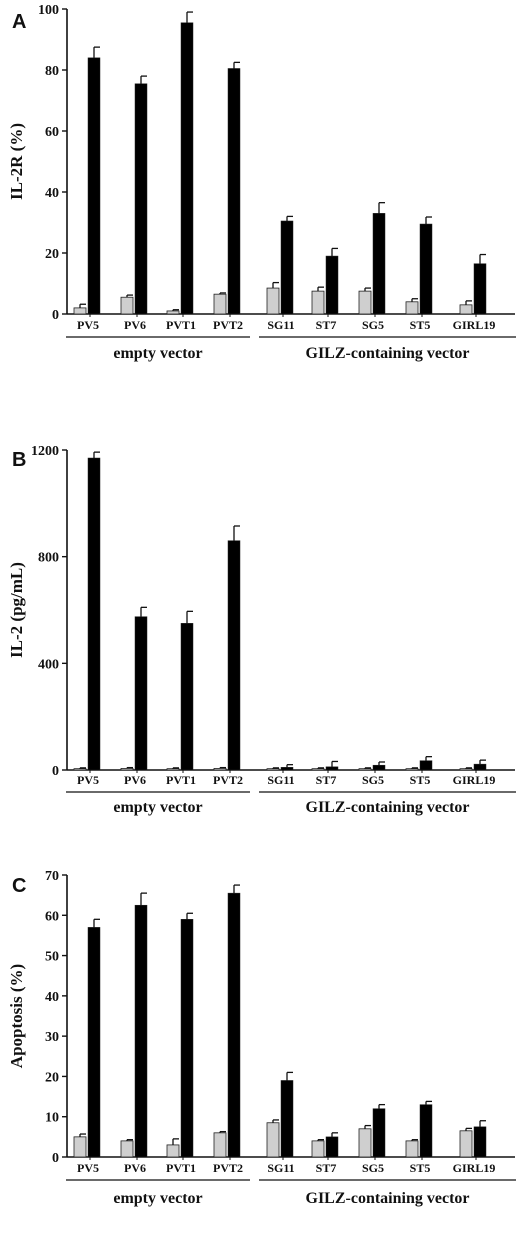  I want to click on y-tick-label: 800, so click(48, 558).